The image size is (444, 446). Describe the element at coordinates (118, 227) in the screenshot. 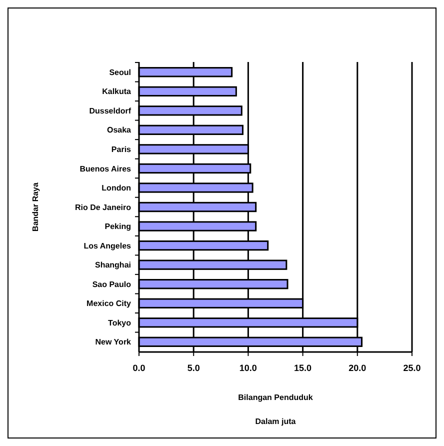

I see `y-tick-label: Peking` at that location.